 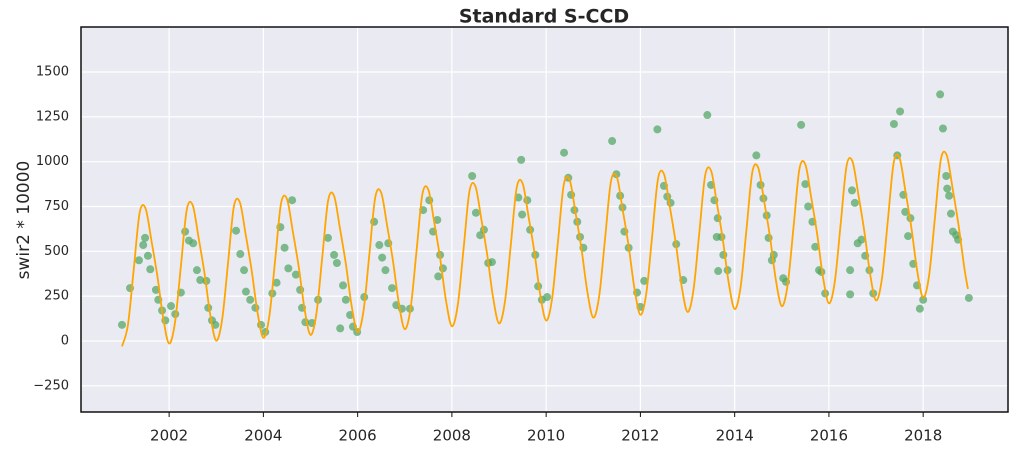 I want to click on x-tick-label: 2018, so click(x=923, y=436).